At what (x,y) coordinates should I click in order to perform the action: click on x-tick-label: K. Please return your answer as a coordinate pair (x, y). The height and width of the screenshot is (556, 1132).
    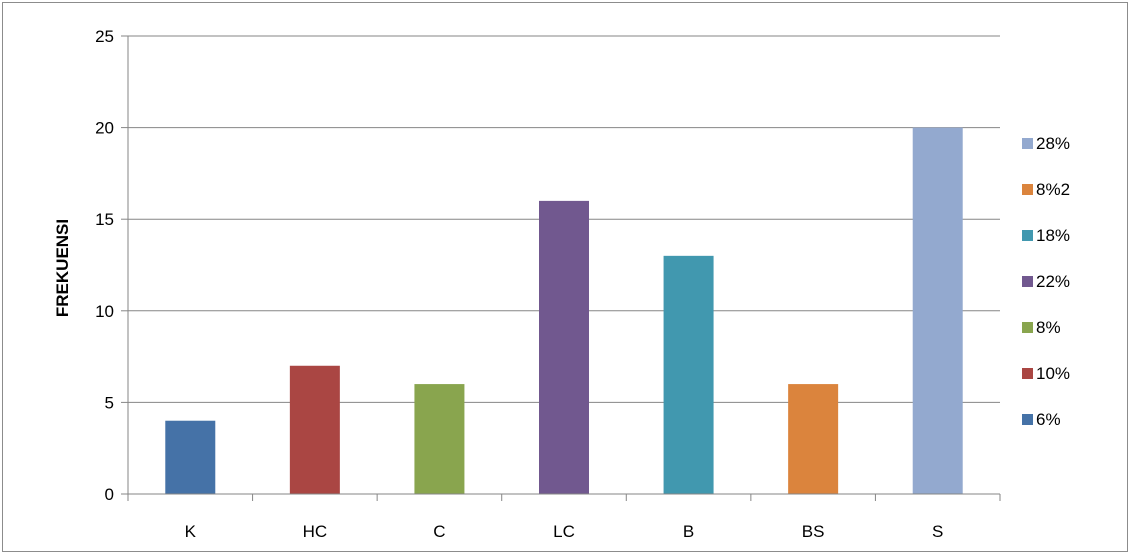
    Looking at the image, I should click on (191, 531).